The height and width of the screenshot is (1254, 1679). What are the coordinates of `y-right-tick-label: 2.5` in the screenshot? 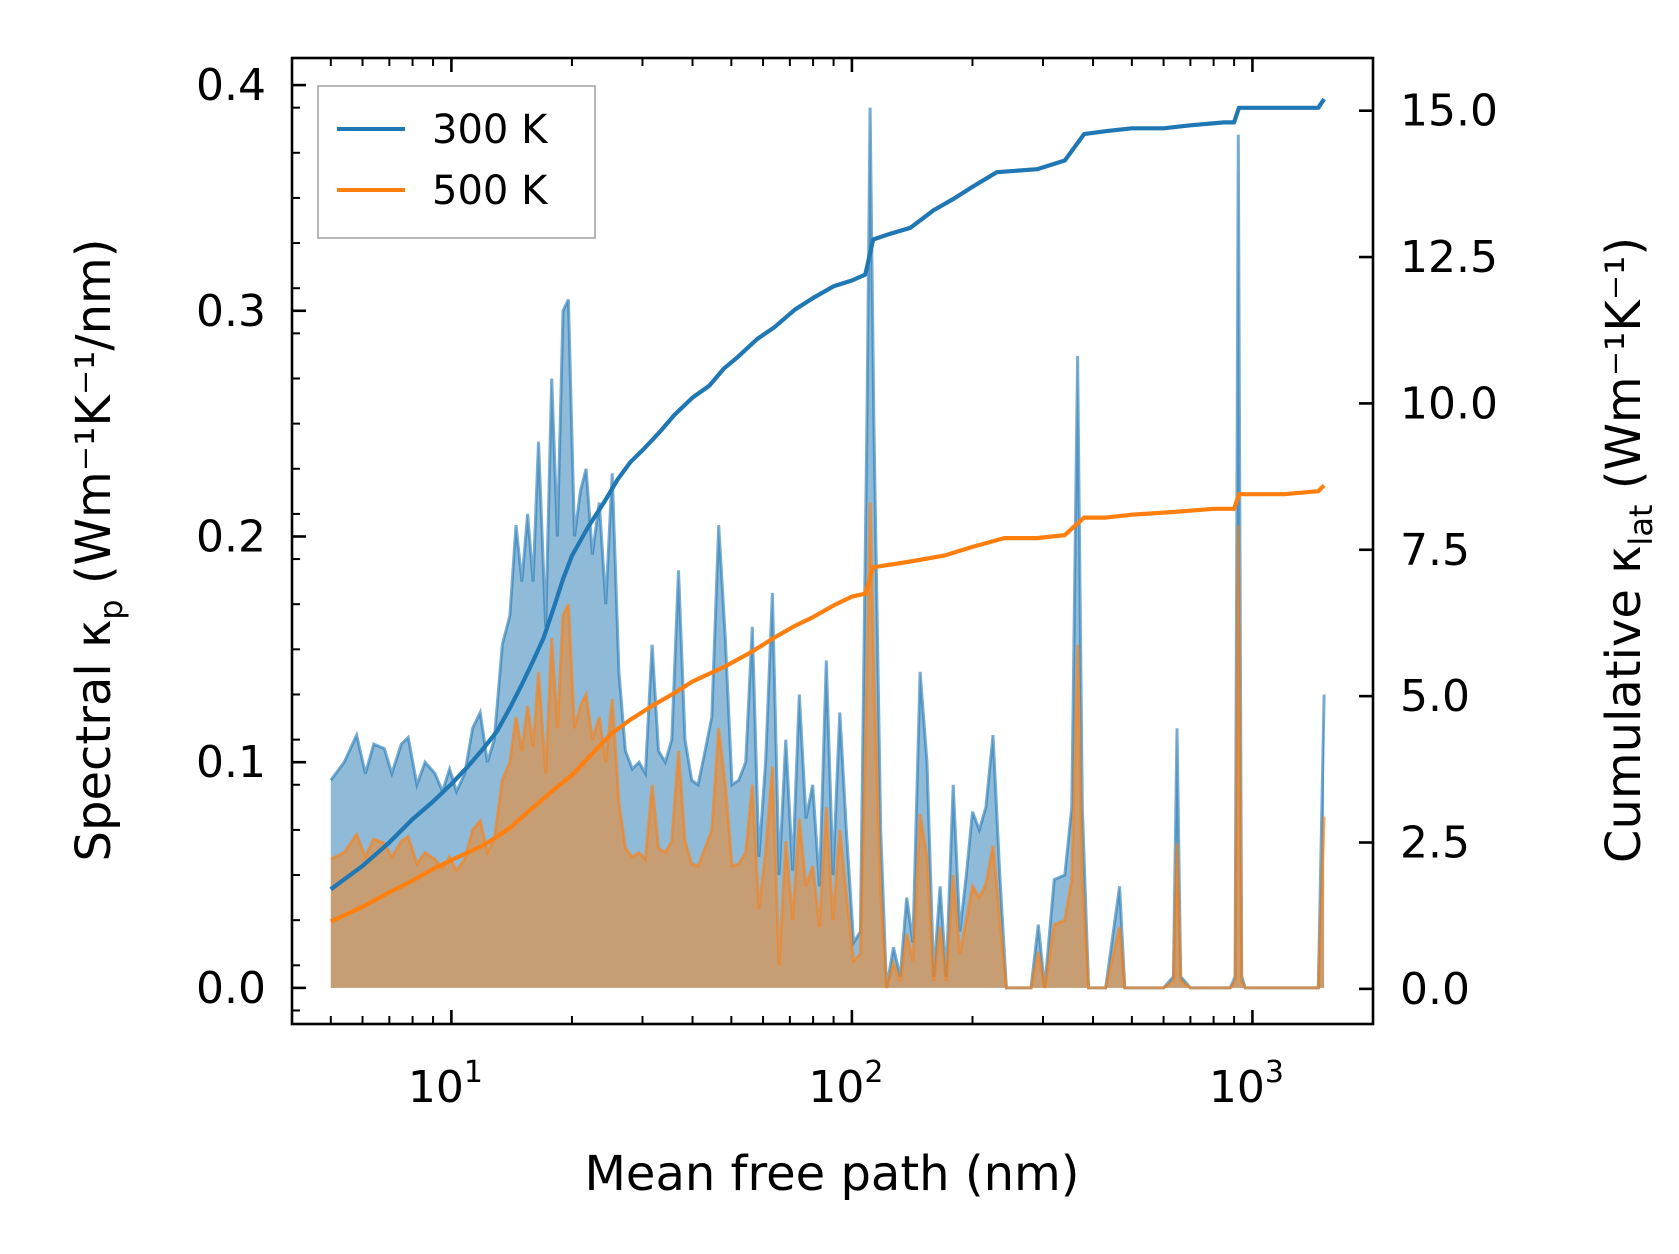 It's located at (1435, 843).